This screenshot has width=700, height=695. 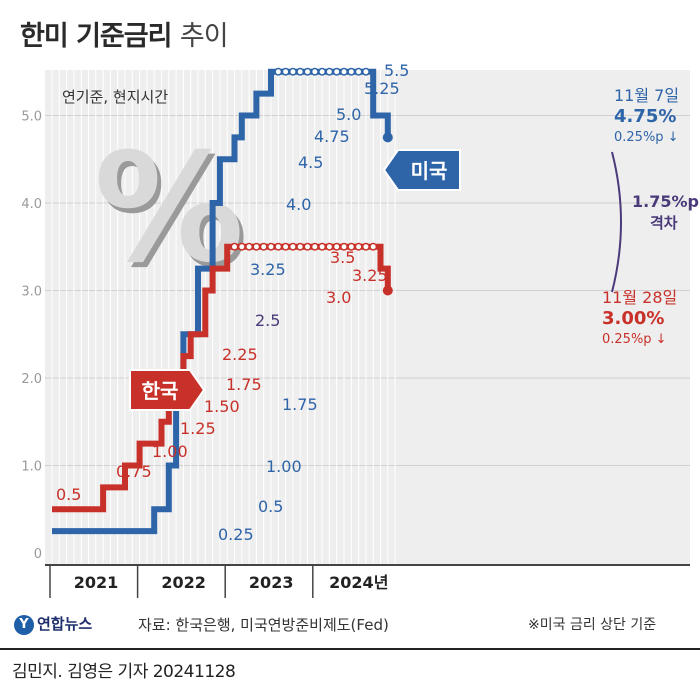 What do you see at coordinates (633, 318) in the screenshot?
I see `end-value-korea: 3.00%` at bounding box center [633, 318].